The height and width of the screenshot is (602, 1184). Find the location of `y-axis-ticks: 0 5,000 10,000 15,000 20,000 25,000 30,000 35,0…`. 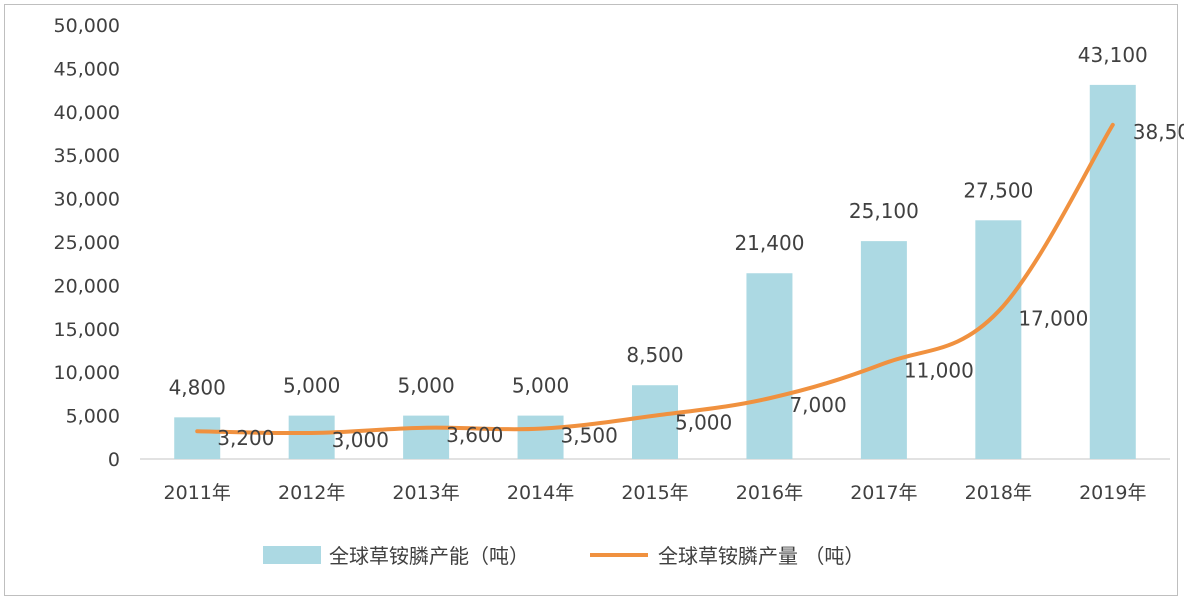

y-axis-ticks: 0 5,000 10,000 15,000 20,000 25,000 30,000 35,0… is located at coordinates (87, 243).